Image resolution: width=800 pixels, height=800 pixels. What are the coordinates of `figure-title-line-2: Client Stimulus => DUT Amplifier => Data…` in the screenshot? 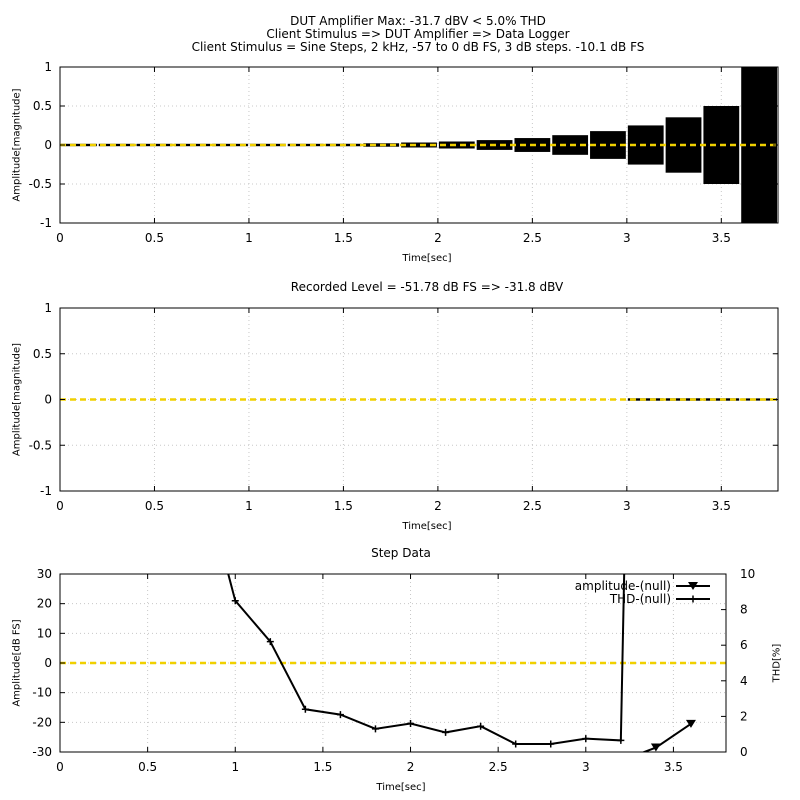 It's located at (417, 34).